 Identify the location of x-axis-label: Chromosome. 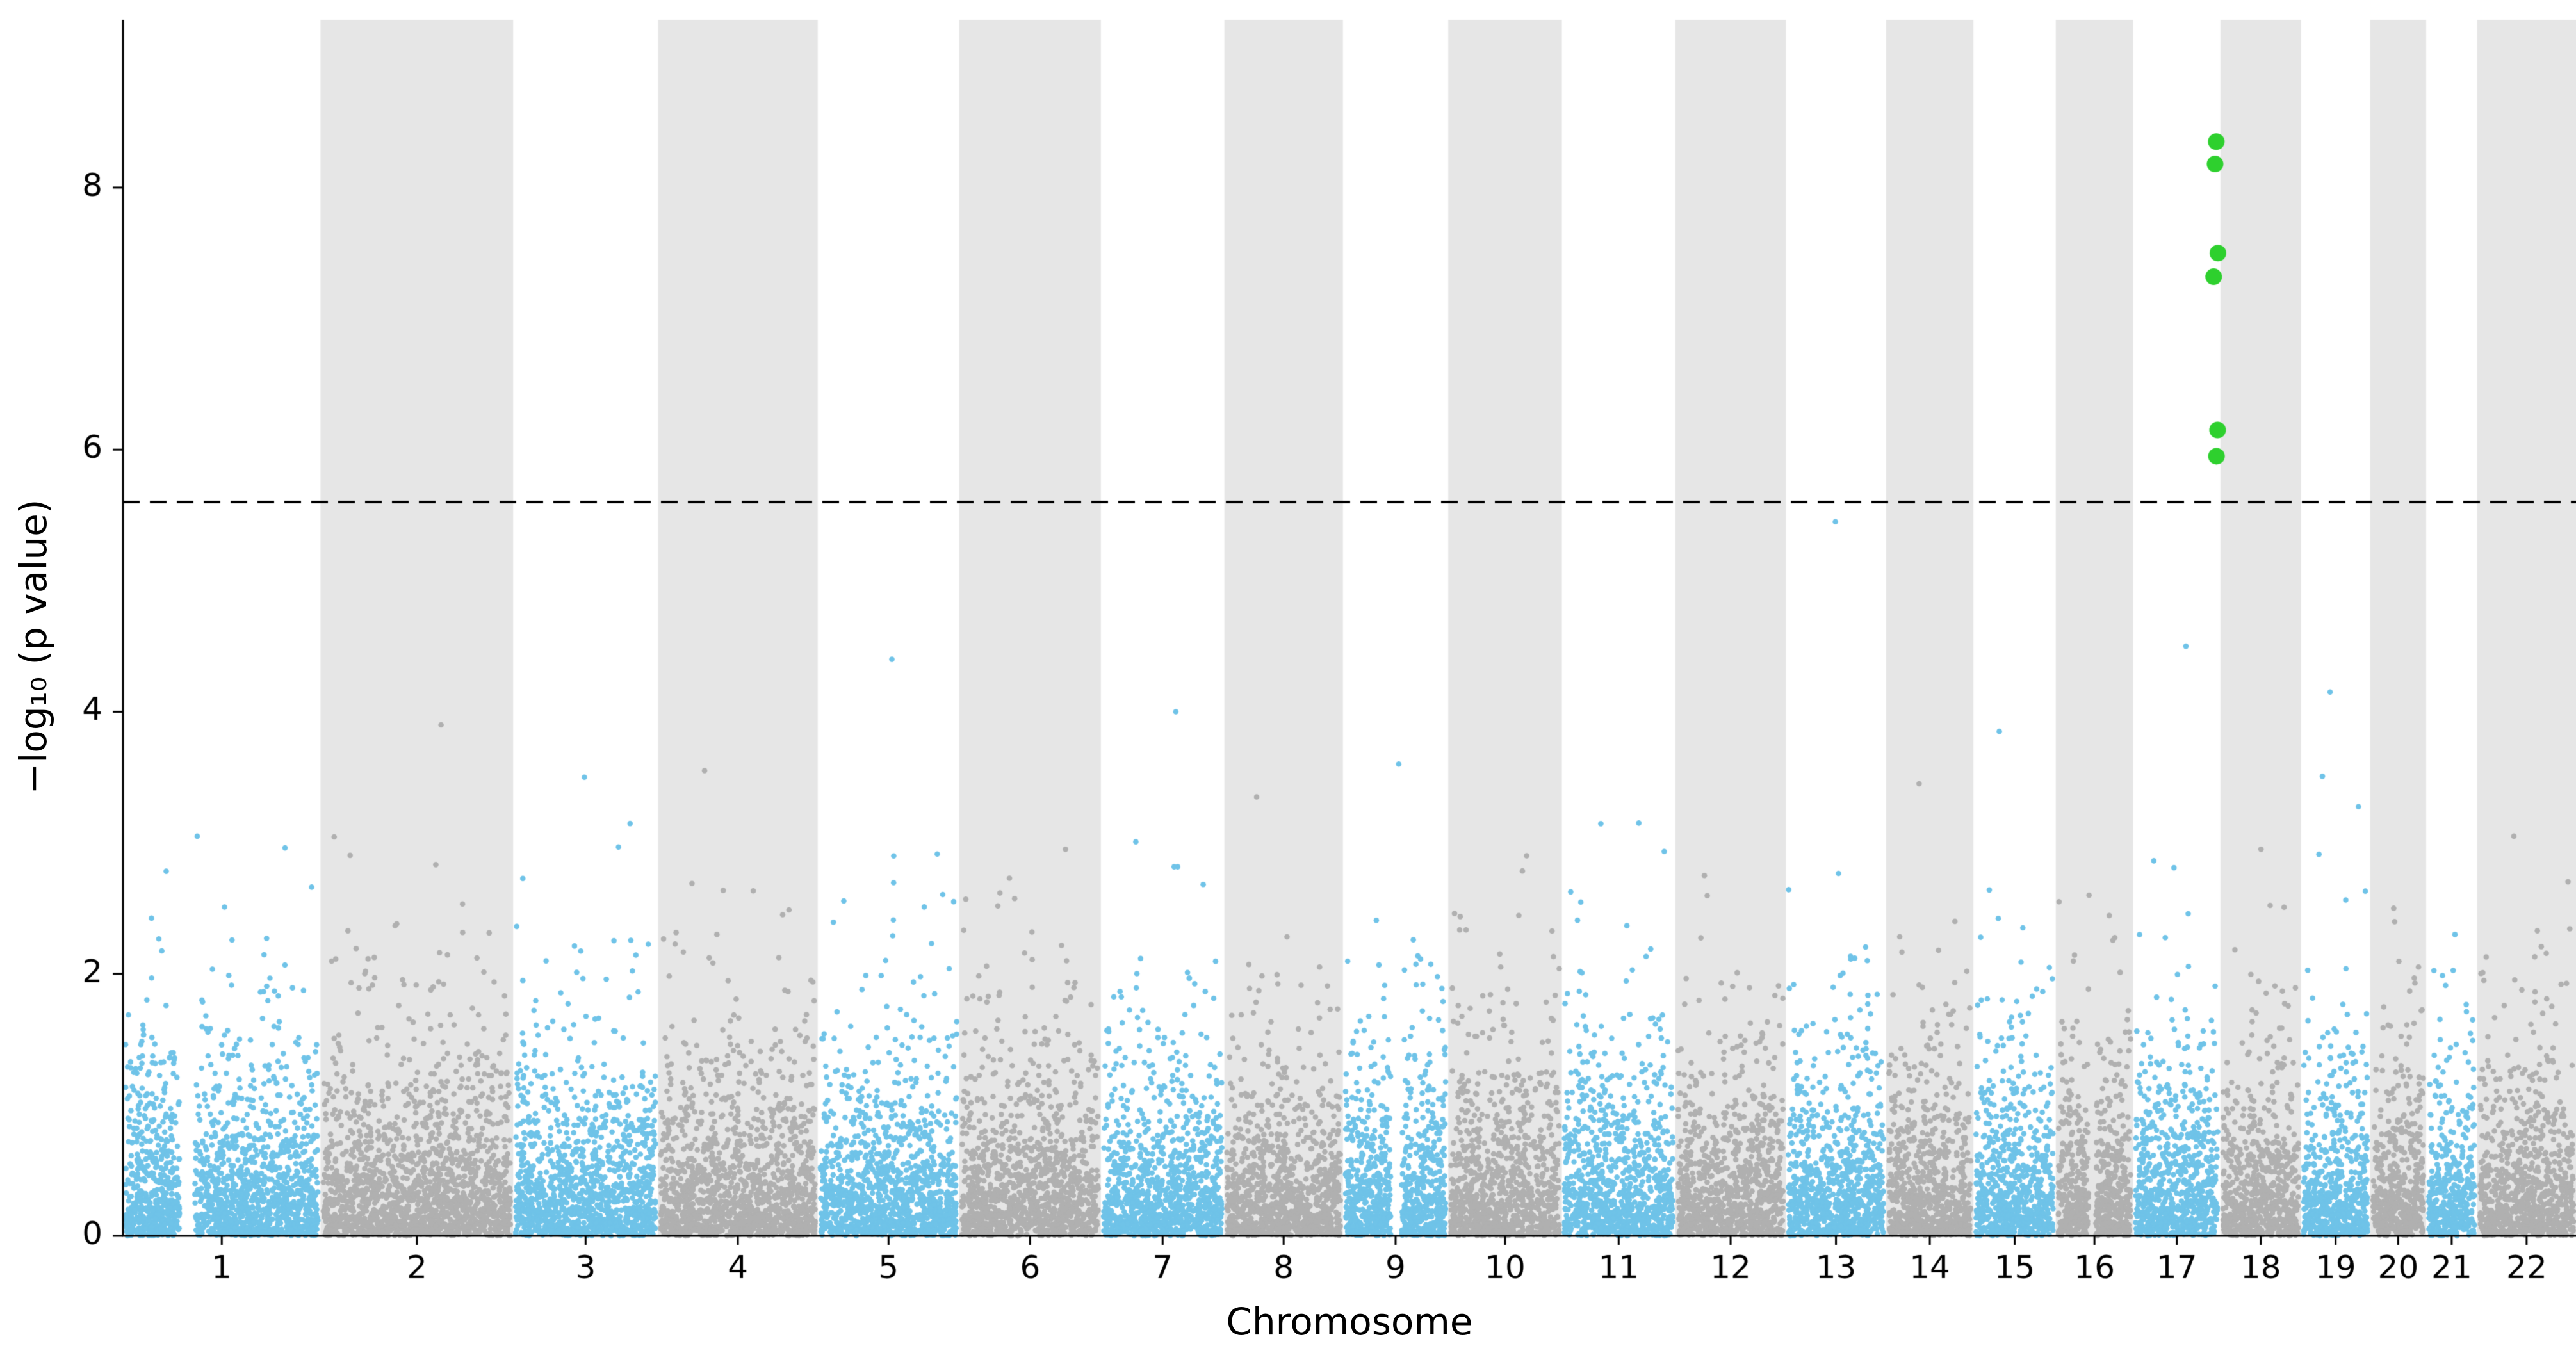
(1349, 1322).